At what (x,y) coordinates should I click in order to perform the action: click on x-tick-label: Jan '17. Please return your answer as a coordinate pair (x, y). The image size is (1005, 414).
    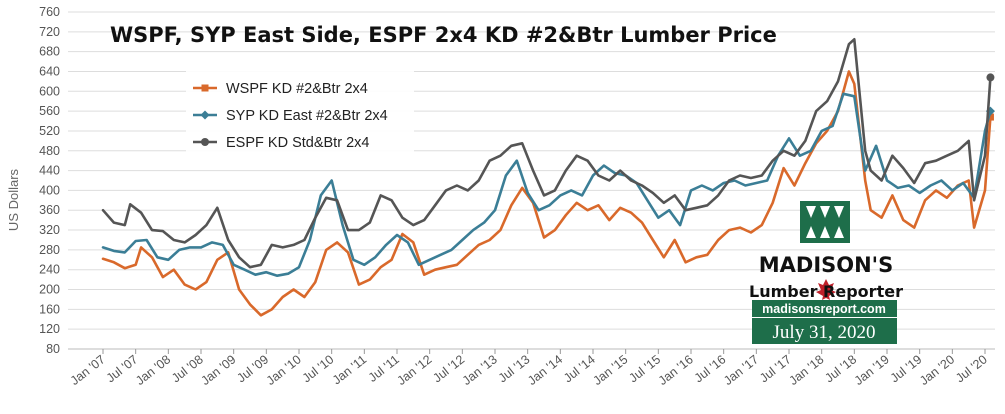
    Looking at the image, I should click on (741, 370).